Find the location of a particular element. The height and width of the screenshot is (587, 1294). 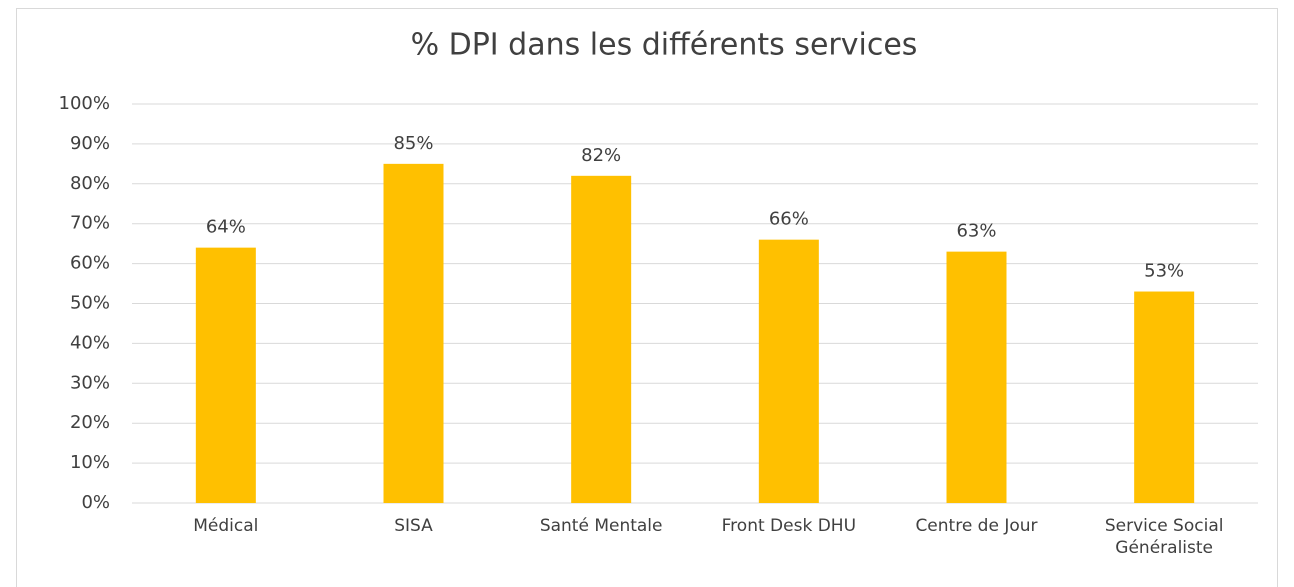

data-label: 85% is located at coordinates (413, 143).